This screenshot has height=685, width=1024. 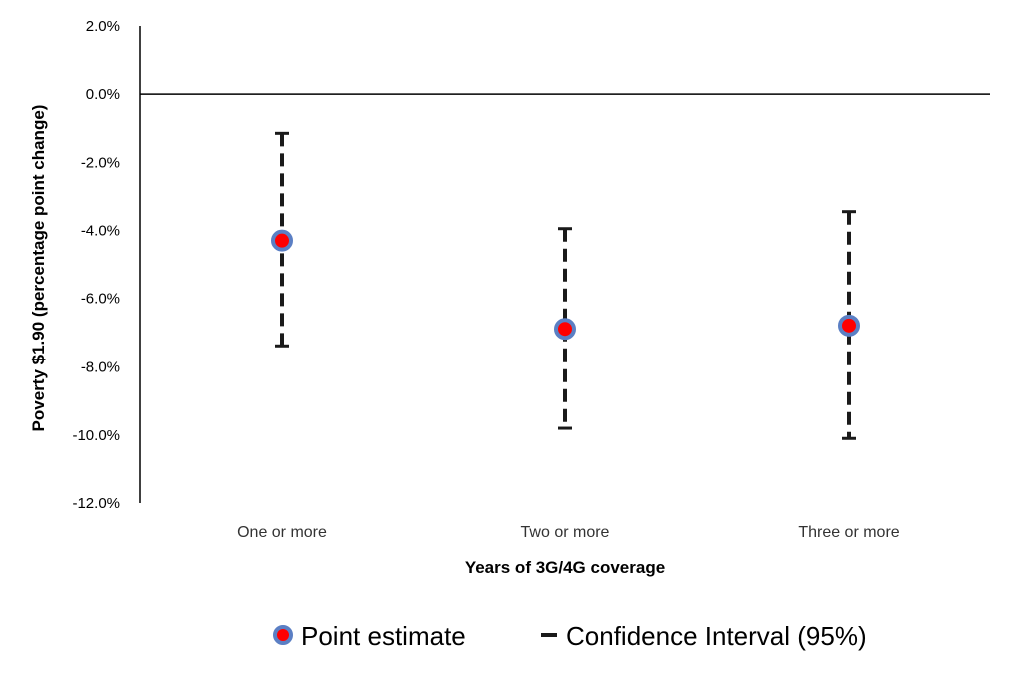 I want to click on legend-point-marker, so click(x=283, y=635).